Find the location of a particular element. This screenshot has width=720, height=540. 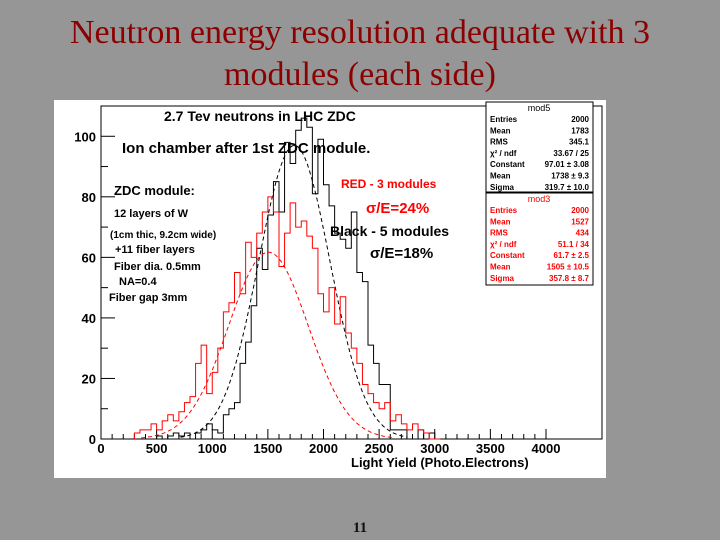

stat-box-mod5-frame is located at coordinates (539, 147).